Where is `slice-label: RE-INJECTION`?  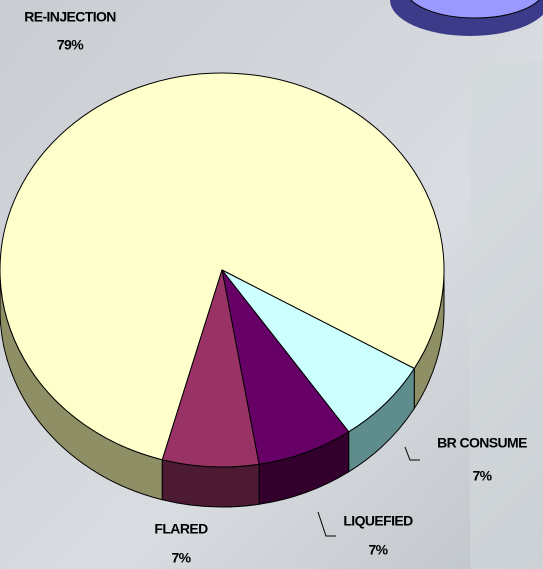
slice-label: RE-INJECTION is located at coordinates (70, 17).